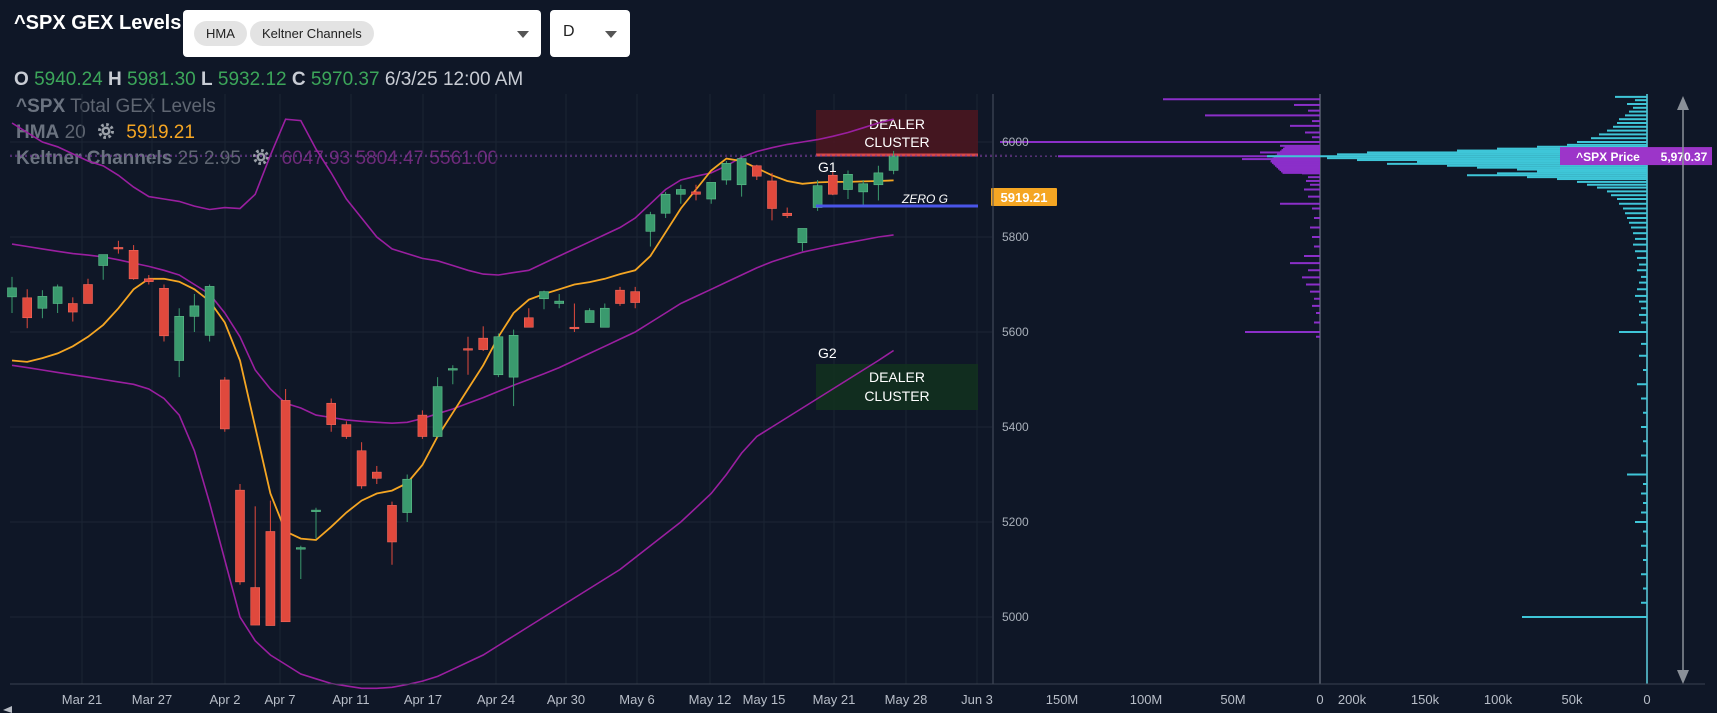 The height and width of the screenshot is (713, 1717). What do you see at coordinates (75, 132) in the screenshot?
I see `legend-hma-param: 20` at bounding box center [75, 132].